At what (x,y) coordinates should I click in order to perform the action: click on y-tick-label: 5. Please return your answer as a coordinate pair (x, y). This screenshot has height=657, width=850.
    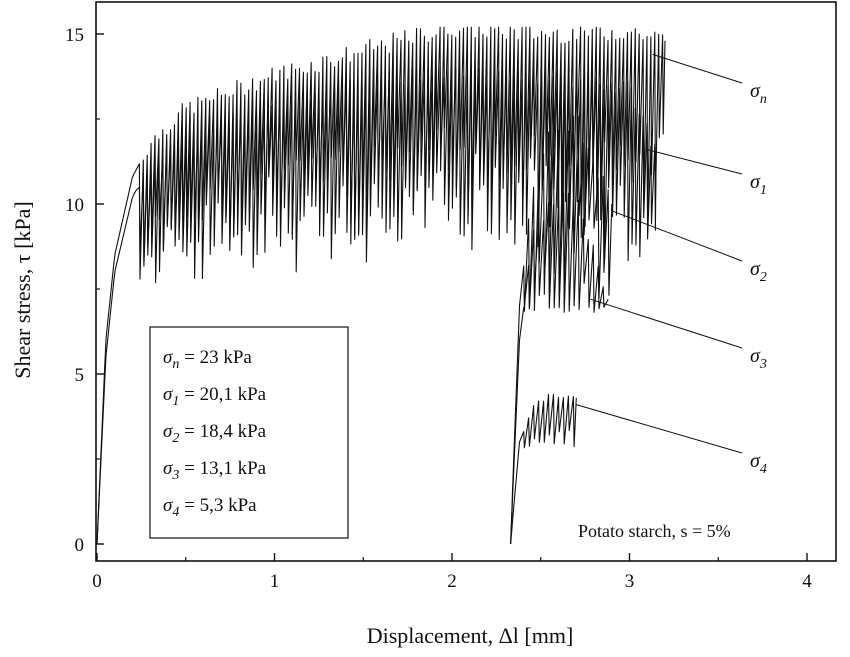
    Looking at the image, I should click on (80, 375).